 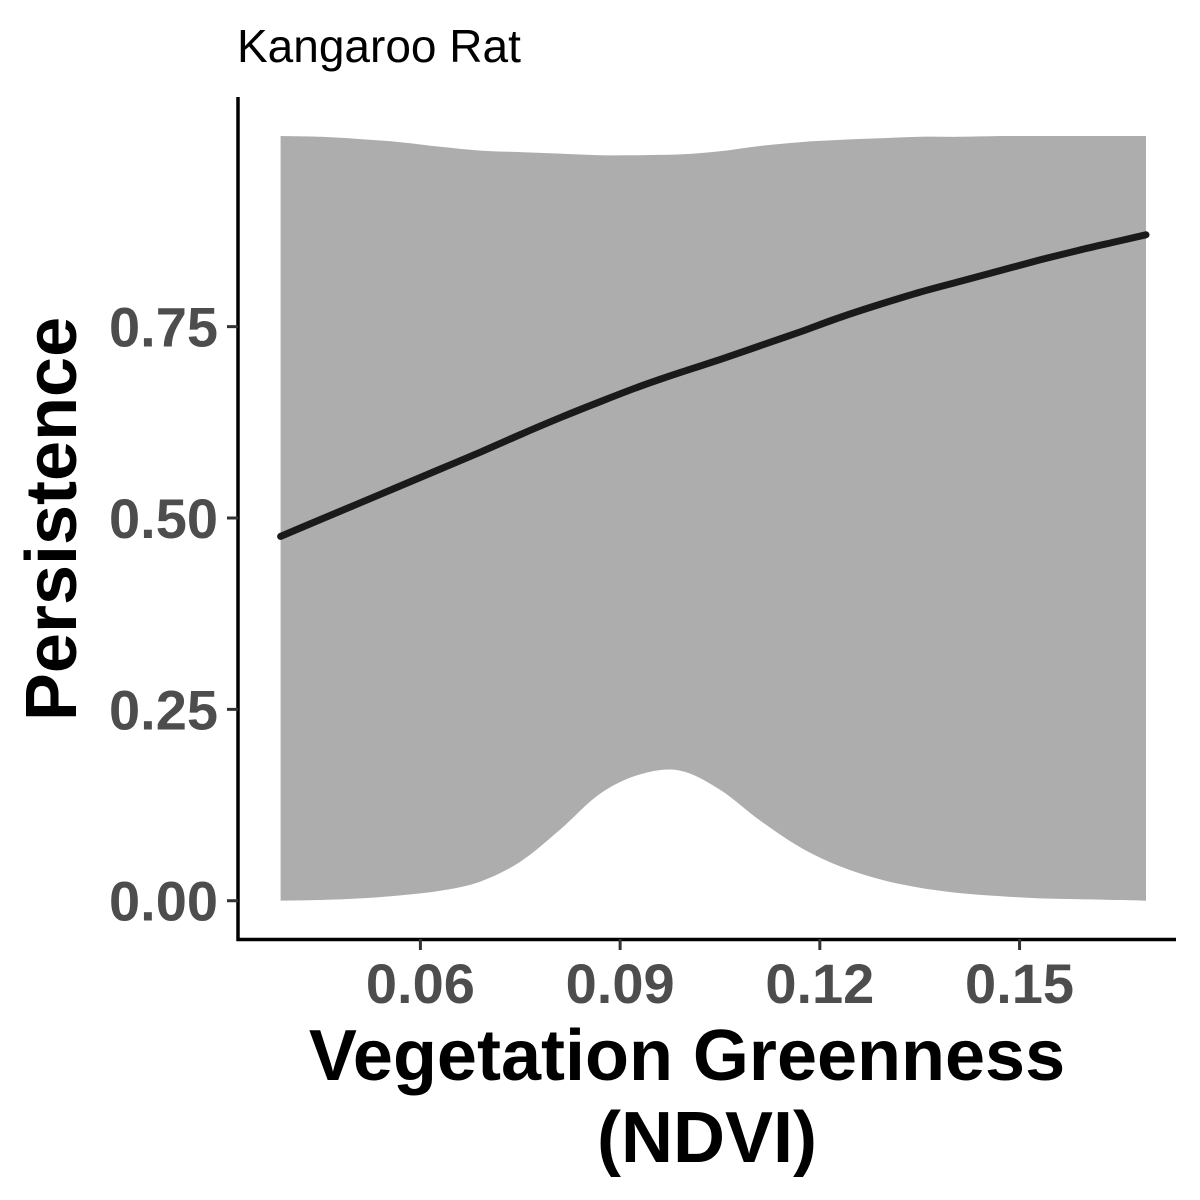 I want to click on x-axis-title-line-1: Vegetation Greenness, so click(x=687, y=1056).